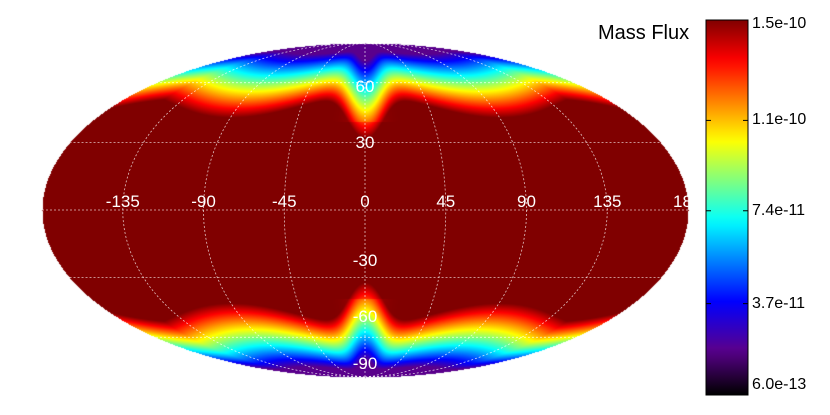 The width and height of the screenshot is (830, 415). Describe the element at coordinates (365, 260) in the screenshot. I see `latitude-label: -30` at that location.